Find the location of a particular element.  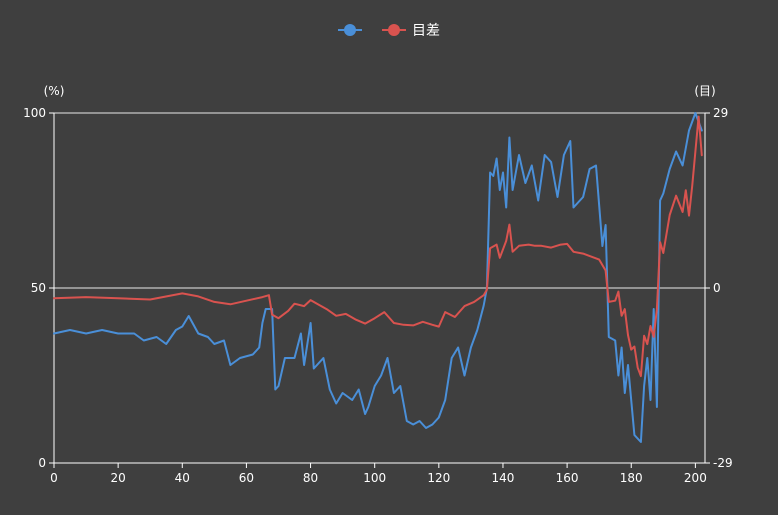

y-left-tick-label-0: 0 is located at coordinates (42, 463).